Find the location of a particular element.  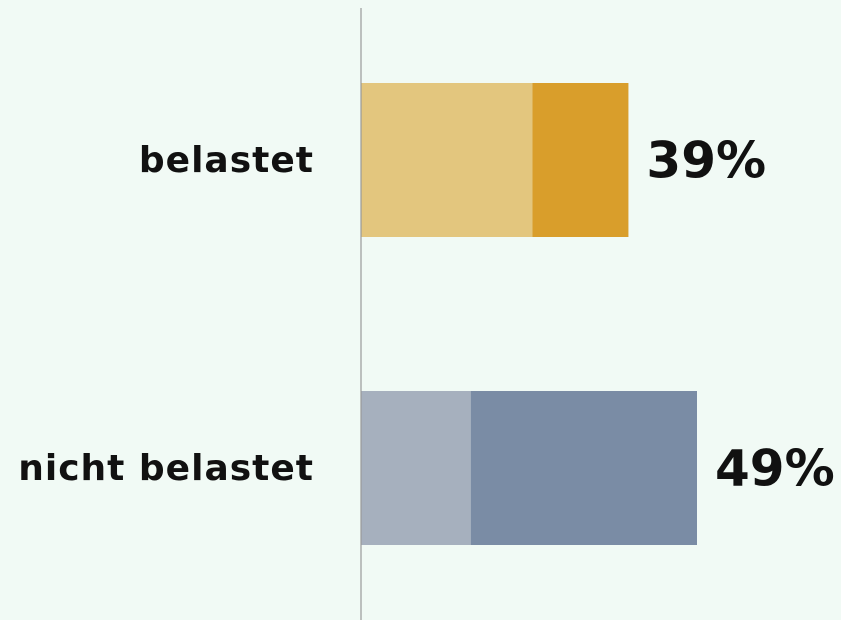

category-label: nicht belastet is located at coordinates (166, 468).